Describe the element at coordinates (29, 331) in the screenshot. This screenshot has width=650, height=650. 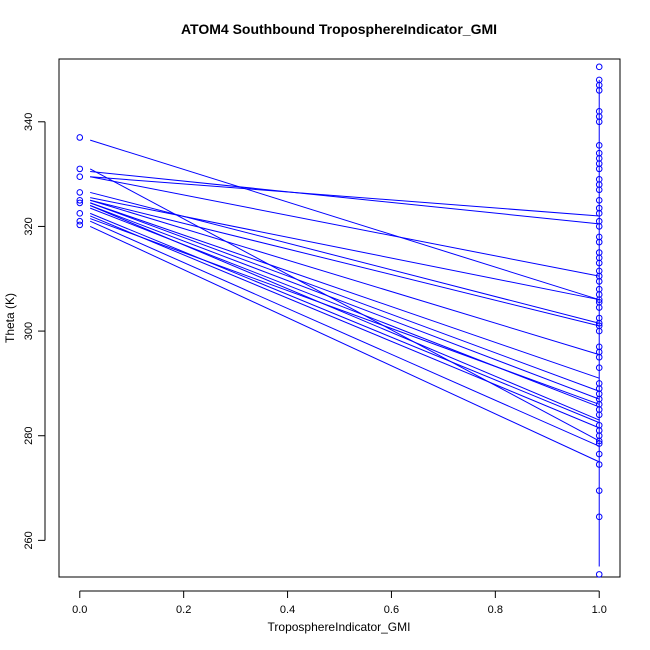
I see `y-tick-label: 300` at that location.